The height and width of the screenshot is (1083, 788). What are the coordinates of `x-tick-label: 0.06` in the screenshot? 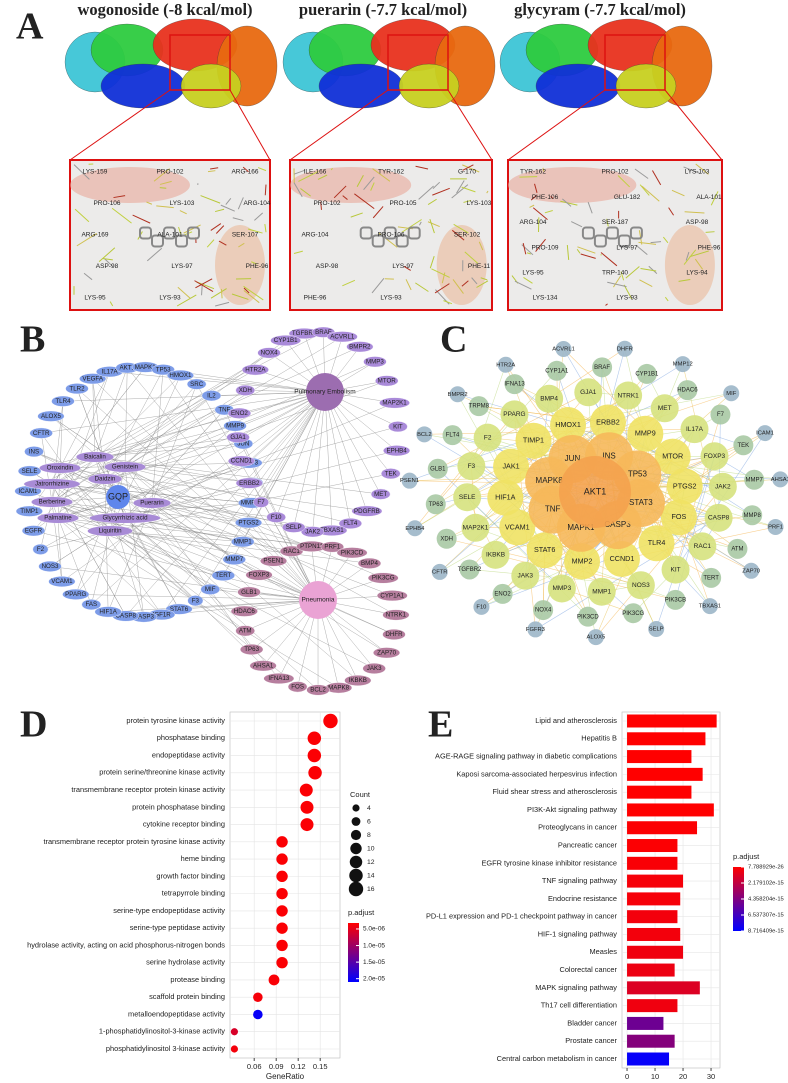 It's located at (254, 1066).